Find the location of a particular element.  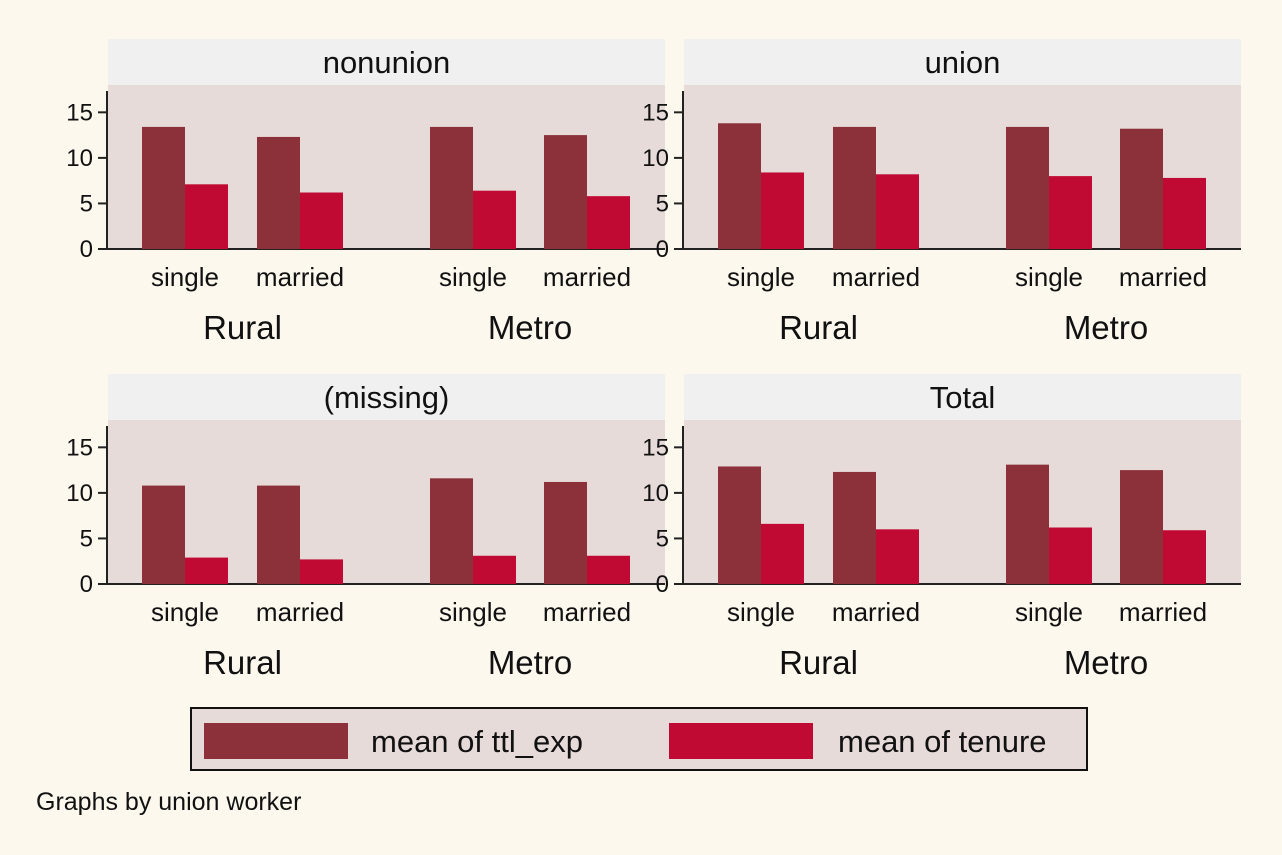

y-tick-label-total: 0 is located at coordinates (662, 584).